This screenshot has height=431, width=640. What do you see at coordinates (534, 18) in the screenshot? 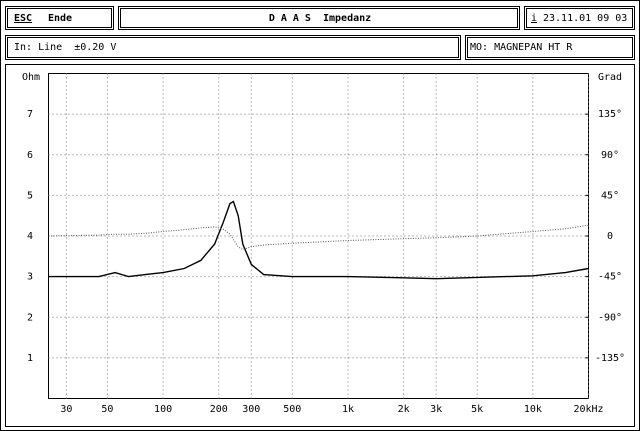
I see `info-key: i` at bounding box center [534, 18].